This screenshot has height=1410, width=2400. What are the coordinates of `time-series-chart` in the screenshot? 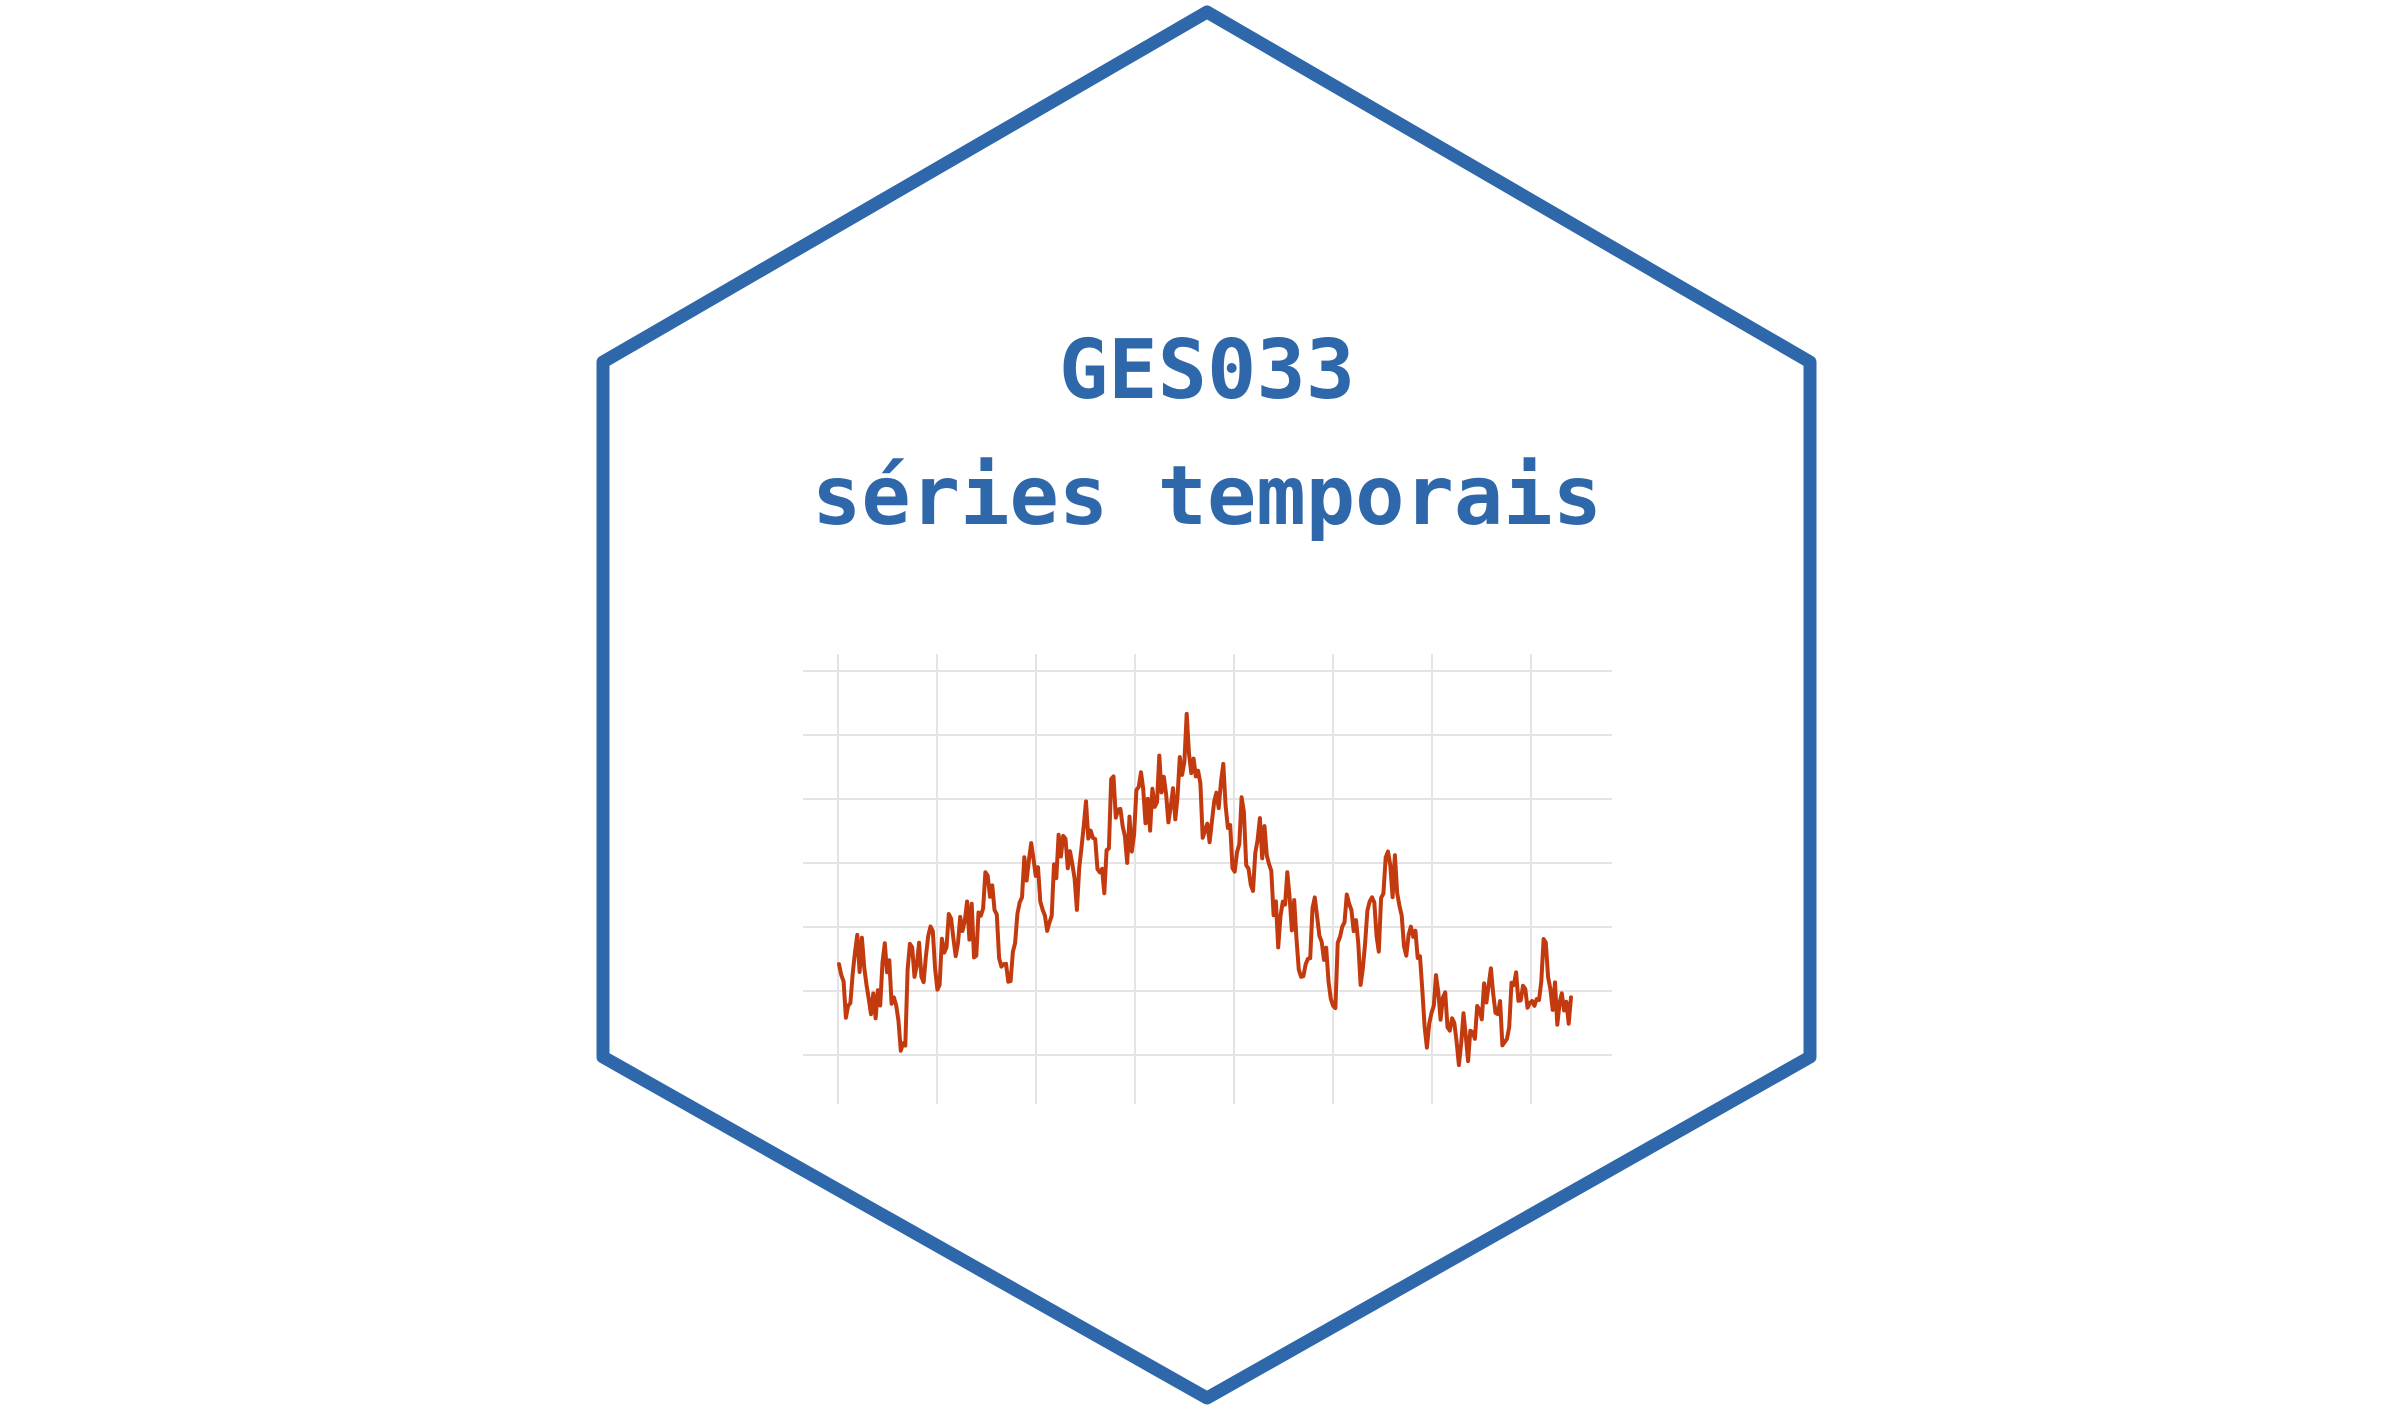 It's located at (1207, 879).